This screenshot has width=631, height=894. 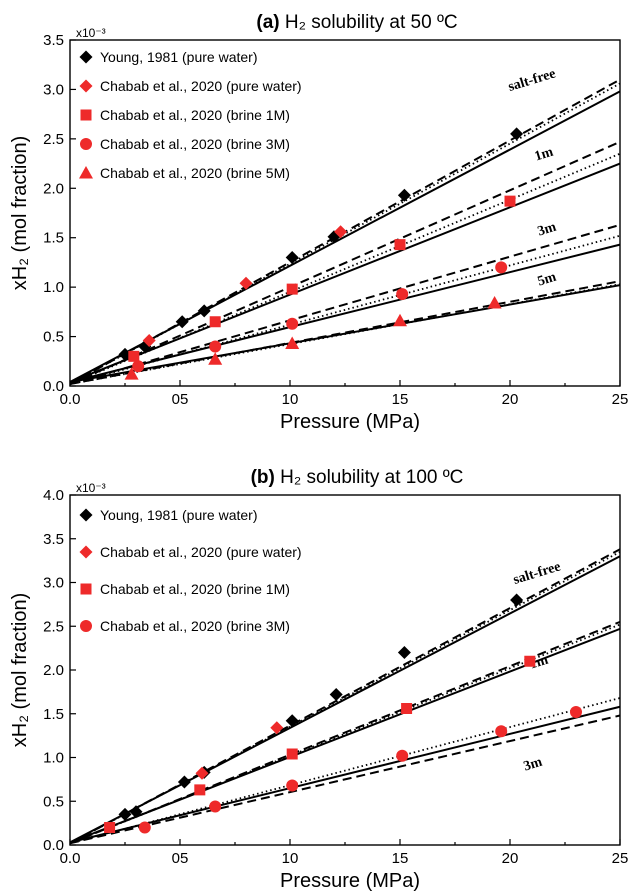 What do you see at coordinates (547, 280) in the screenshot?
I see `curve-label: 5m` at bounding box center [547, 280].